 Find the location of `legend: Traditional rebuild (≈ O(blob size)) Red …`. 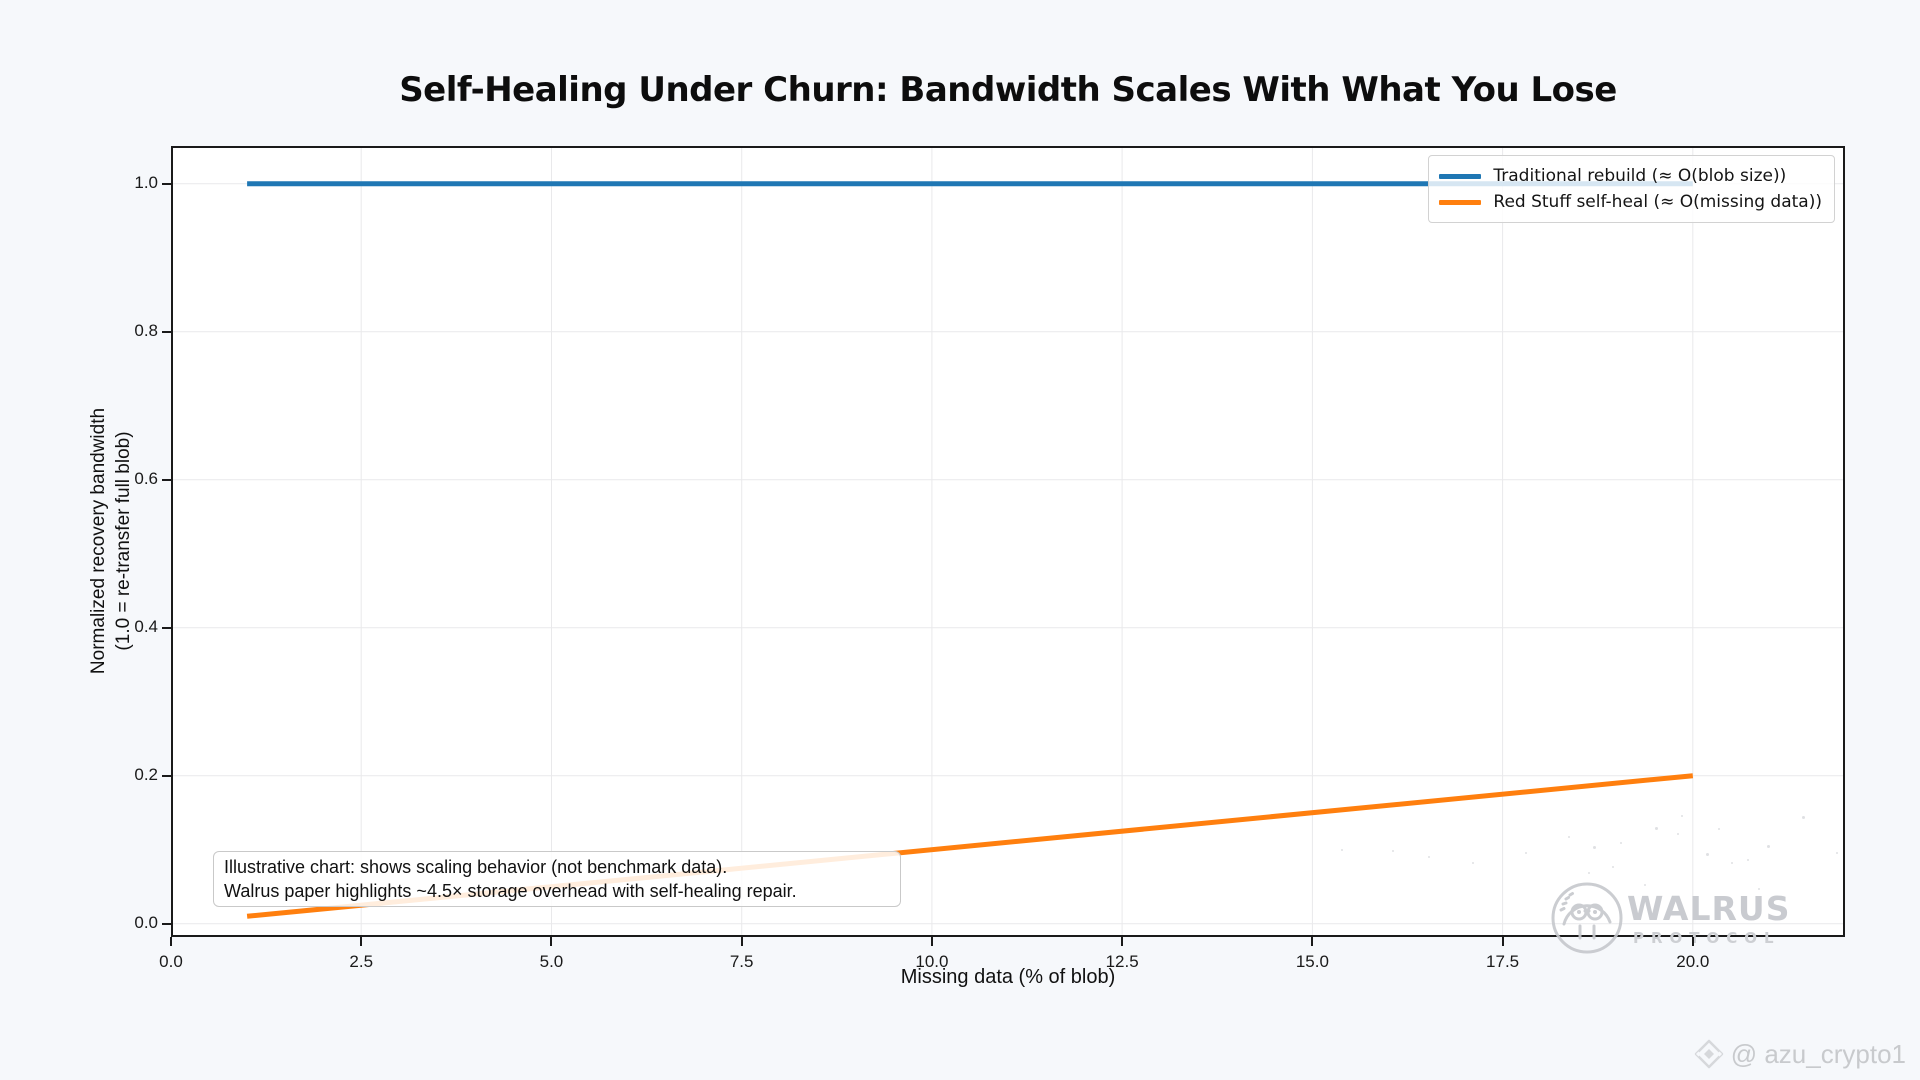

legend: Traditional rebuild (≈ O(blob size)) Red … is located at coordinates (1631, 189).